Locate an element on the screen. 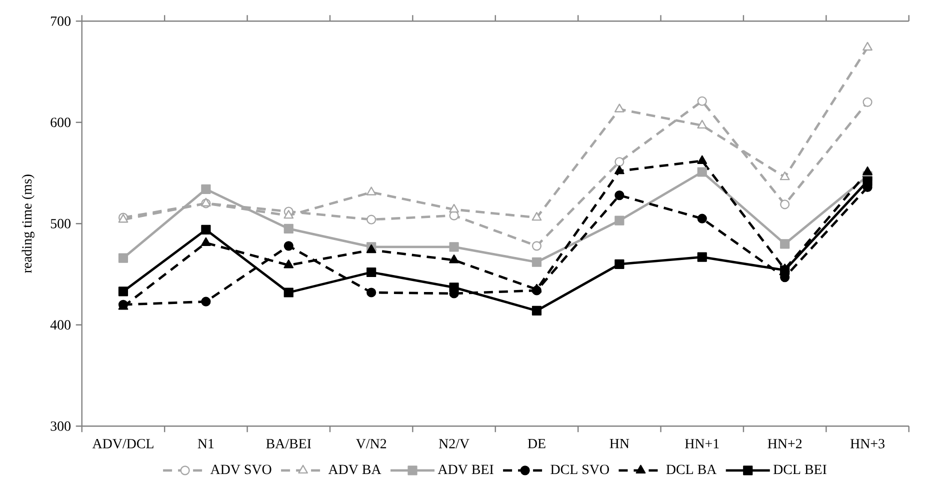  y-axis-title: reading time (ms) is located at coordinates (28, 223).